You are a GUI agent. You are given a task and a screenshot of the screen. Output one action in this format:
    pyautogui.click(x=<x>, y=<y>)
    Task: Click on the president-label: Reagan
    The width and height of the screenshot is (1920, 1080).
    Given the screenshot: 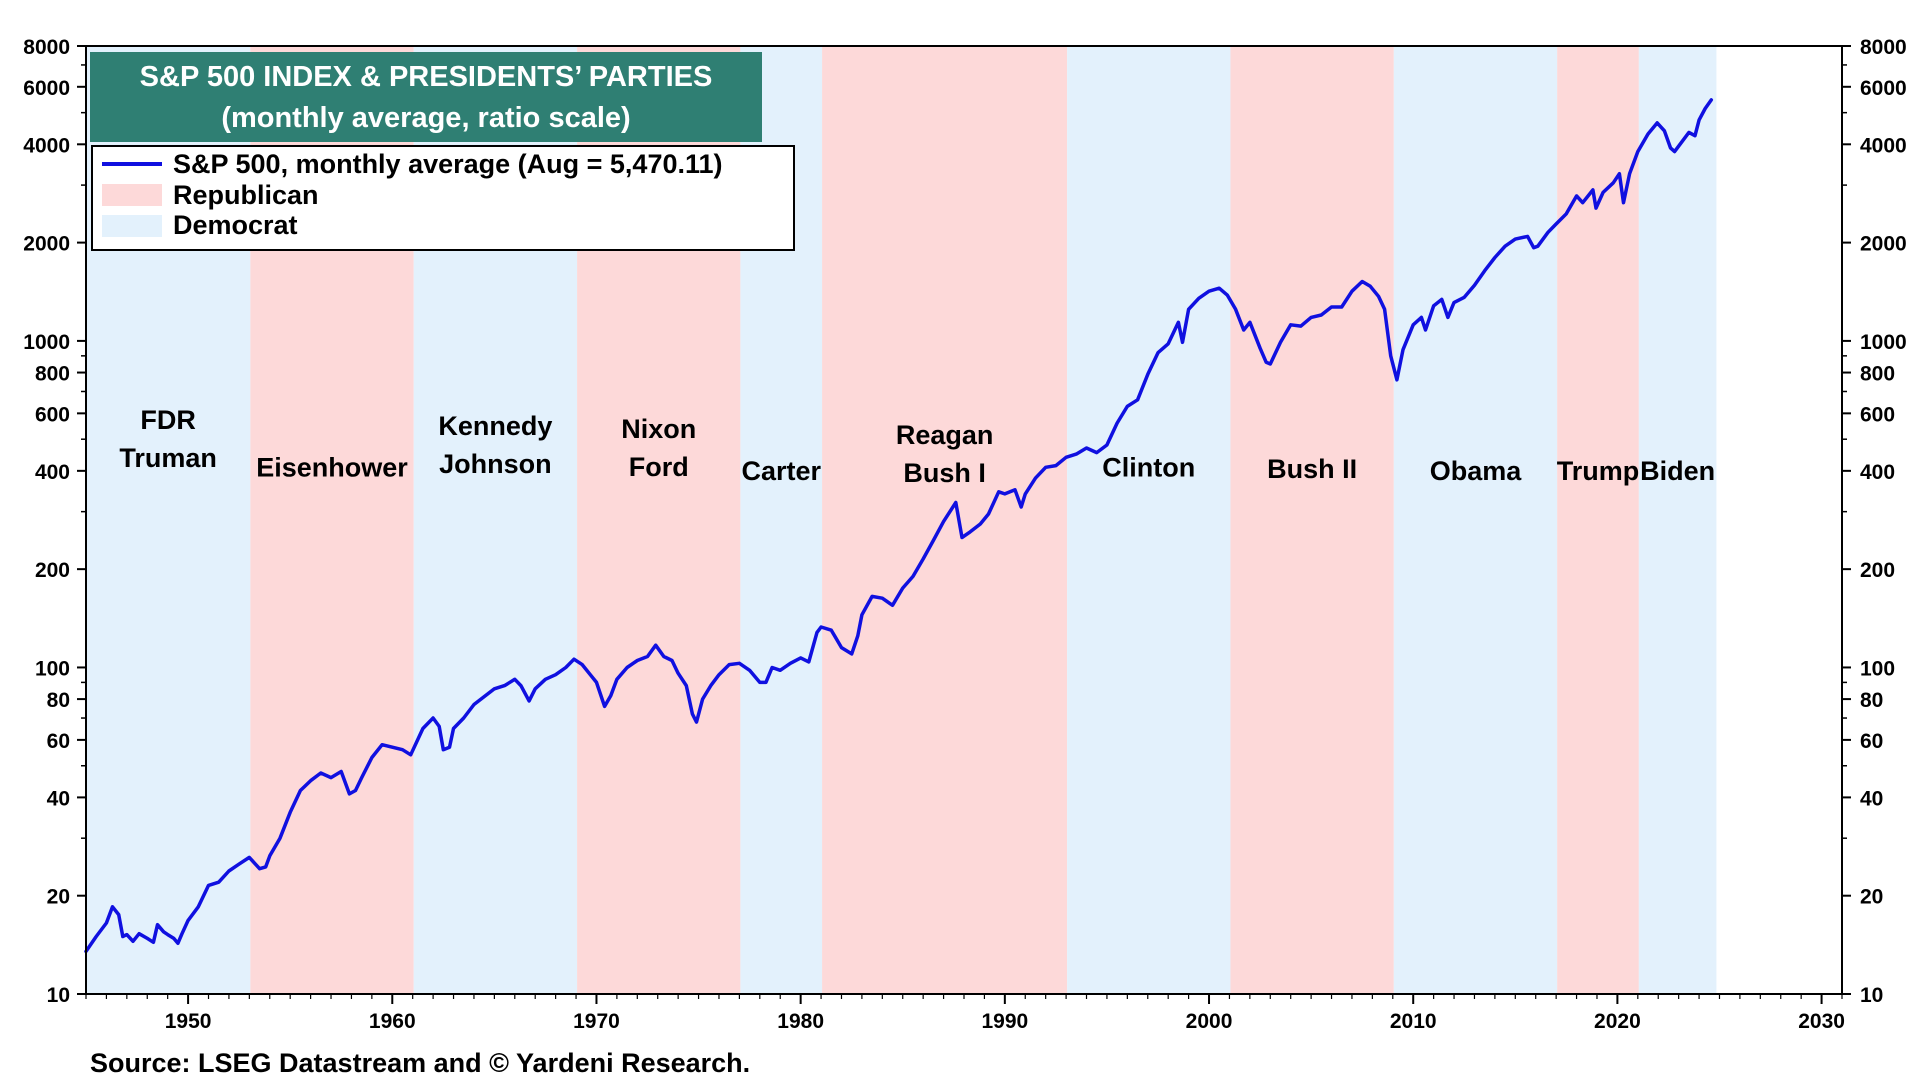 What is the action you would take?
    pyautogui.click(x=945, y=435)
    